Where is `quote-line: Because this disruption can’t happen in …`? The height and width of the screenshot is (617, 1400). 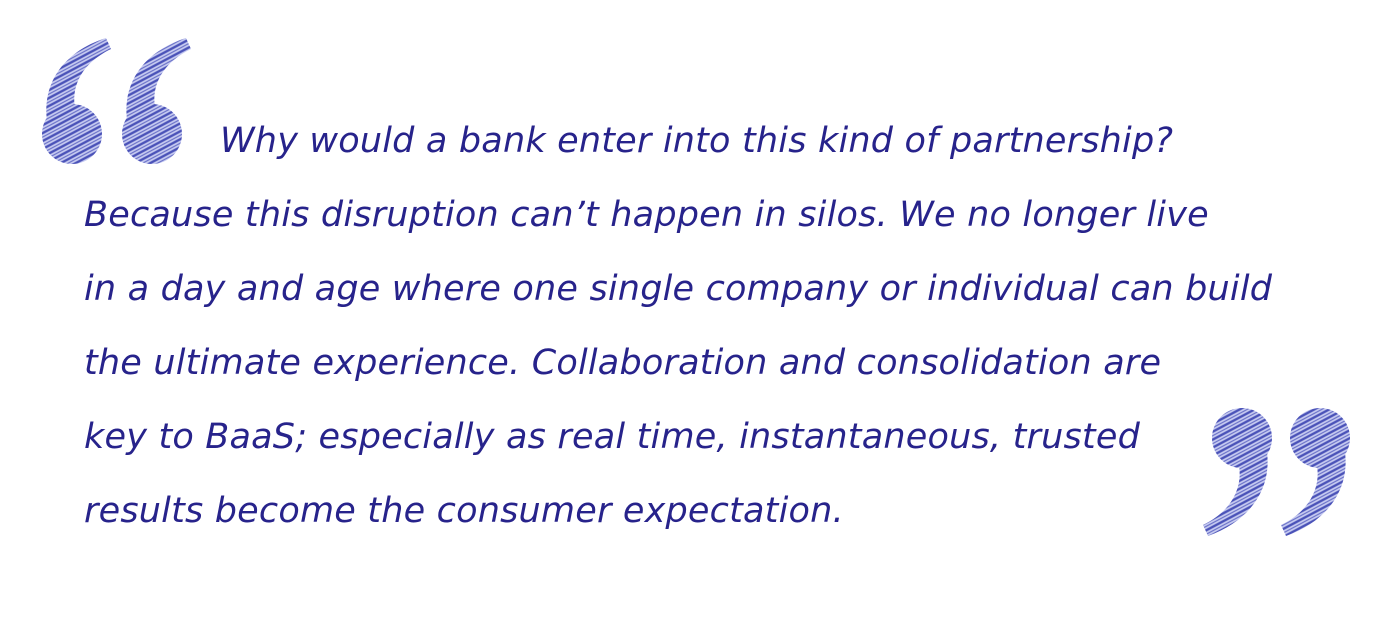 quote-line: Because this disruption can’t happen in … is located at coordinates (646, 215).